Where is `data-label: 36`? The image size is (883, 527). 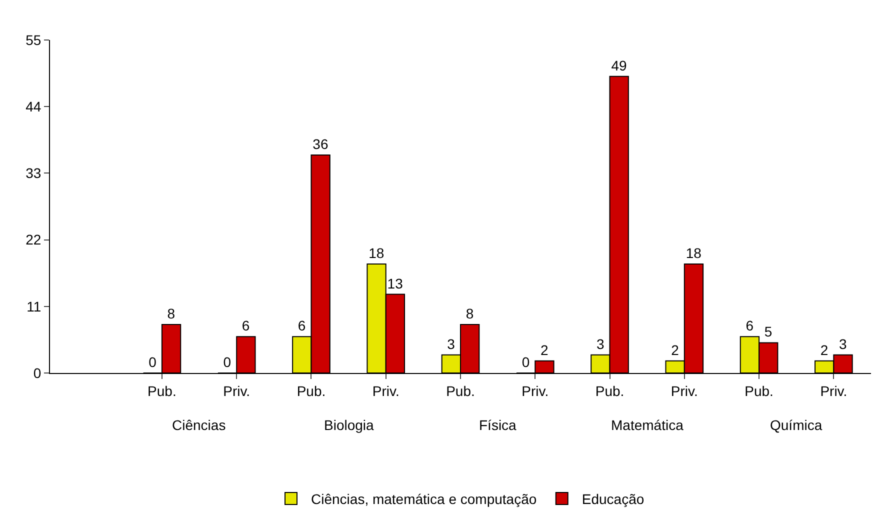
data-label: 36 is located at coordinates (320, 144).